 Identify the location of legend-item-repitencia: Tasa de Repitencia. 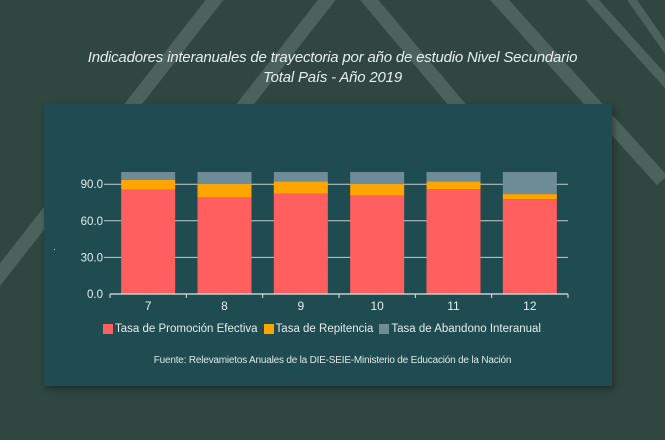
(318, 329).